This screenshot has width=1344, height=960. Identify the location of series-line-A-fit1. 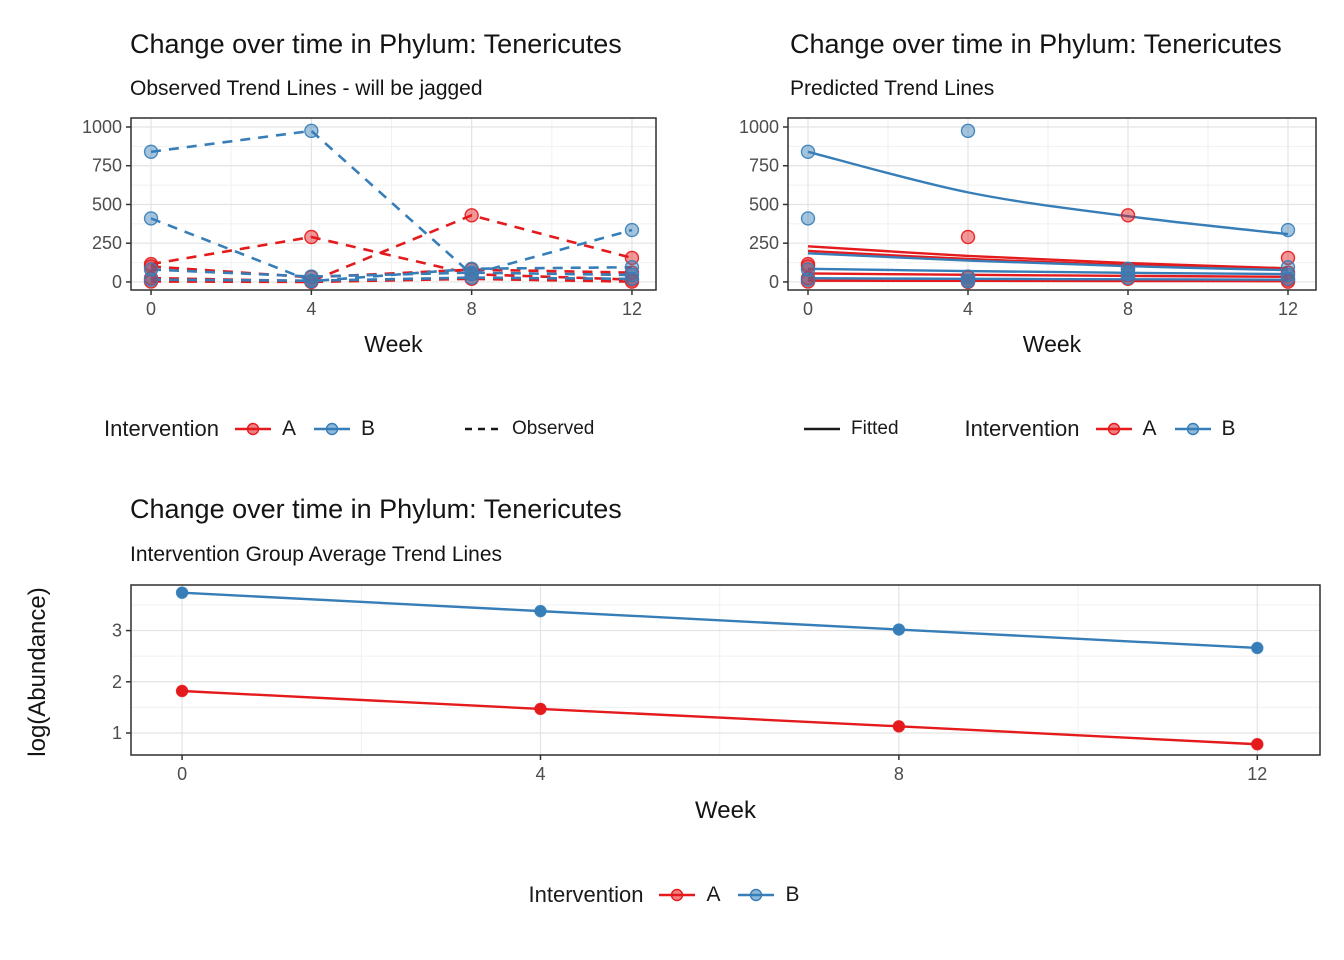
(1048, 257).